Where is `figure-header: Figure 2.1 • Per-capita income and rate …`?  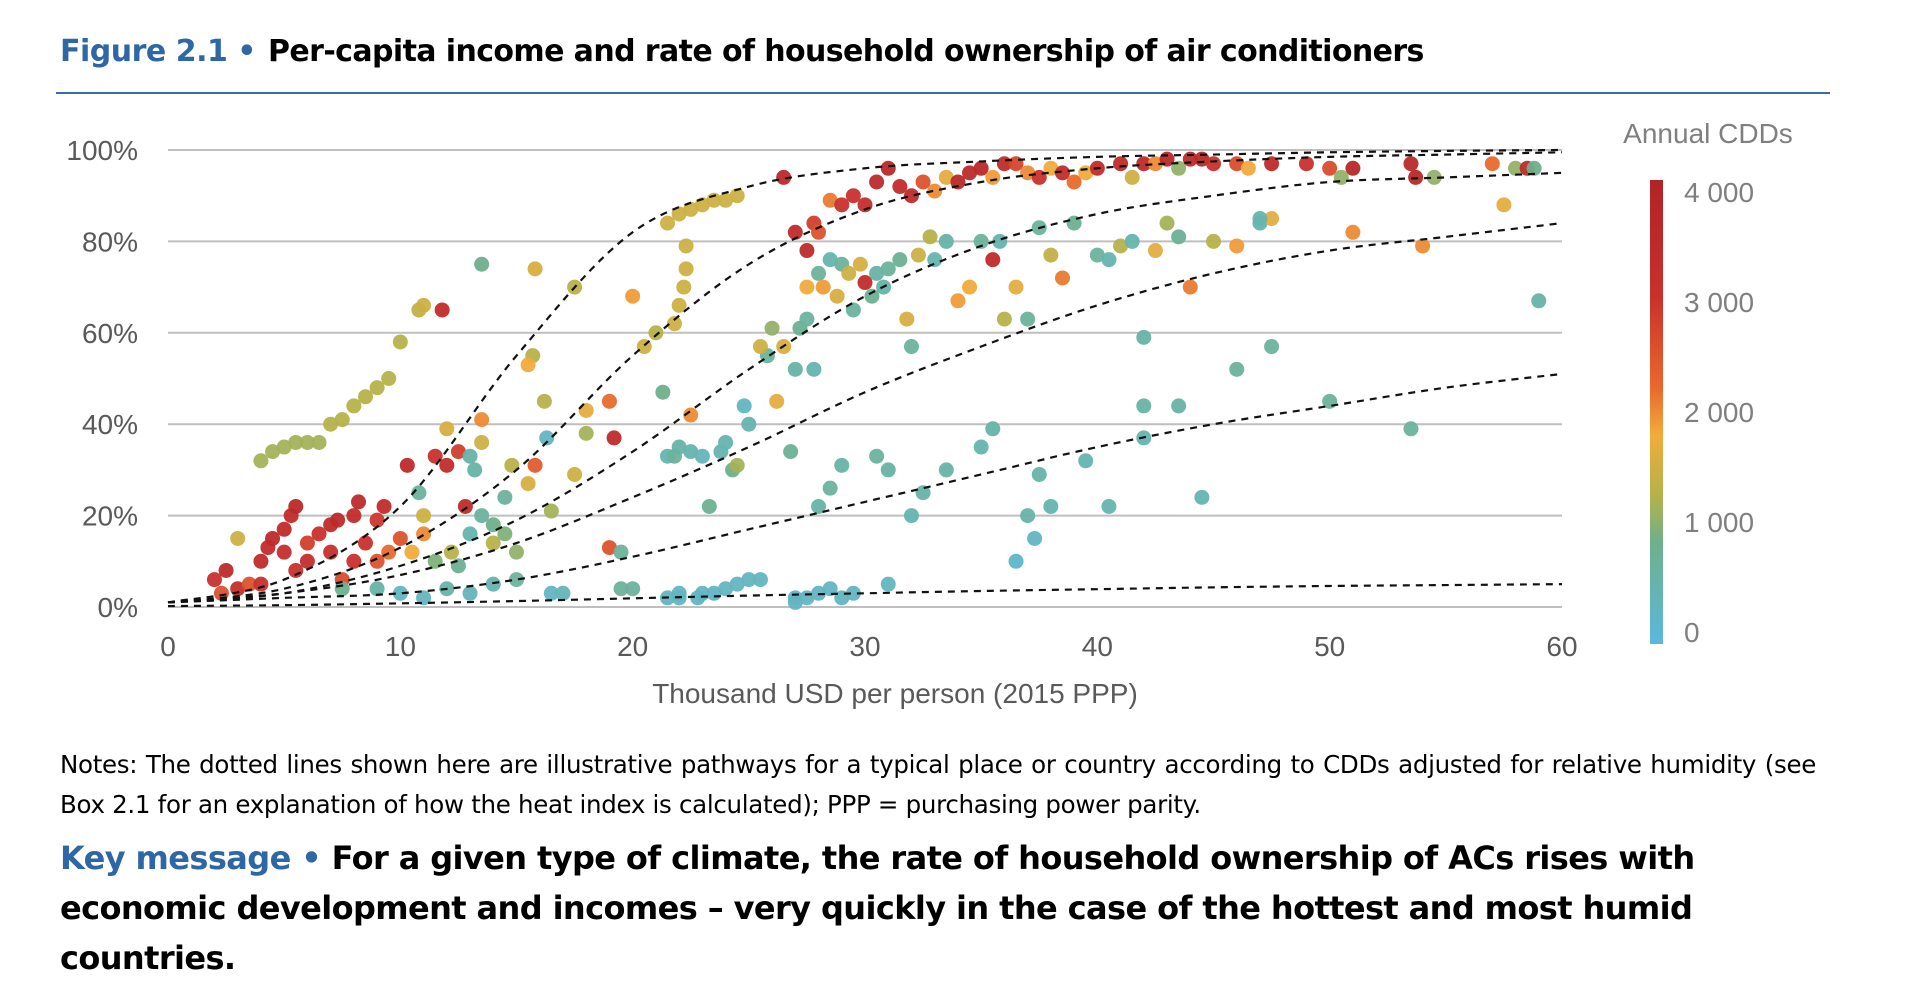
figure-header: Figure 2.1 • Per-capita income and rate … is located at coordinates (943, 62).